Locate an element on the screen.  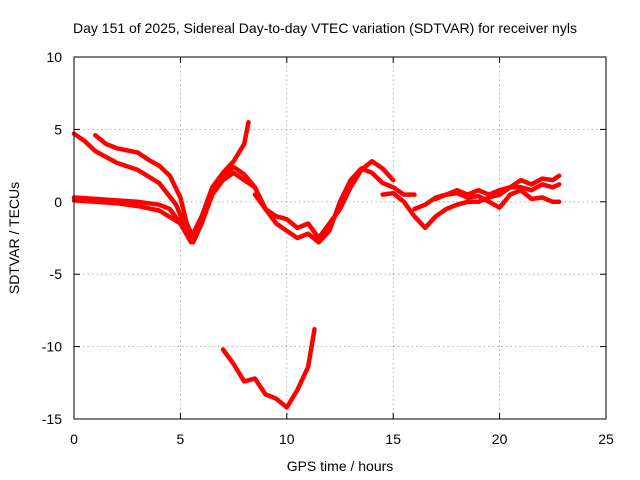
y-tick-label: 5 is located at coordinates (58, 129).